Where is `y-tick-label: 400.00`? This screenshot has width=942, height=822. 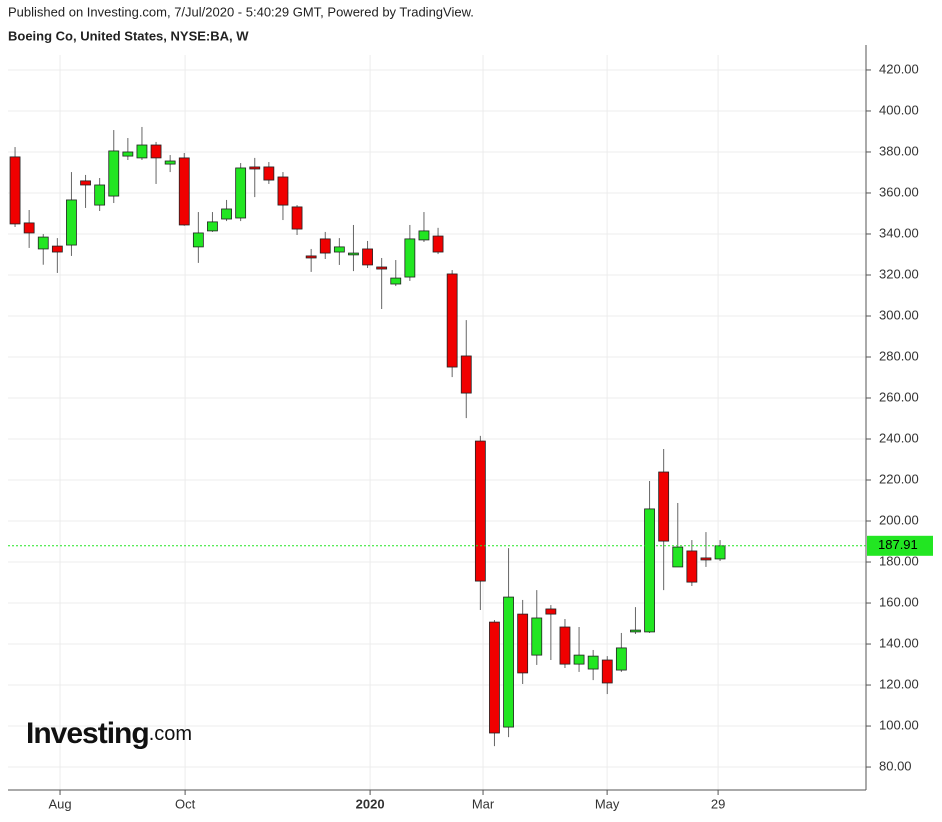
y-tick-label: 400.00 is located at coordinates (899, 109).